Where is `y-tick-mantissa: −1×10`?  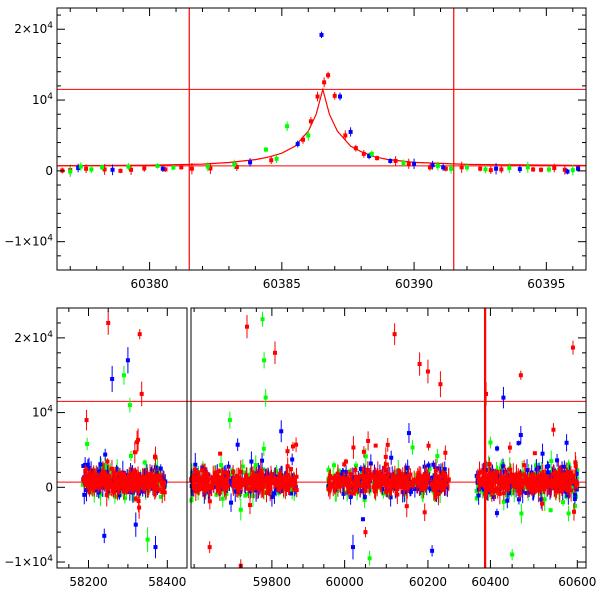
y-tick-mantissa: −1×10 is located at coordinates (25, 242).